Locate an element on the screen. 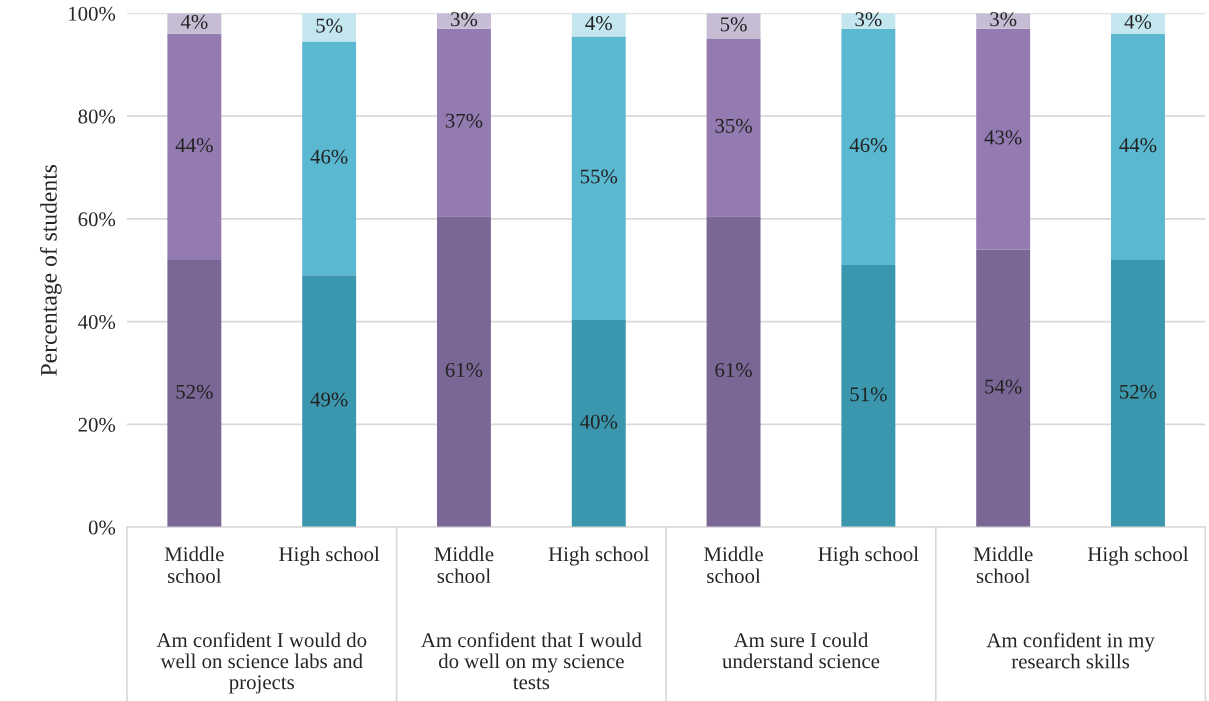 This screenshot has height=701, width=1209. y-tick-label: 20% is located at coordinates (97, 424).